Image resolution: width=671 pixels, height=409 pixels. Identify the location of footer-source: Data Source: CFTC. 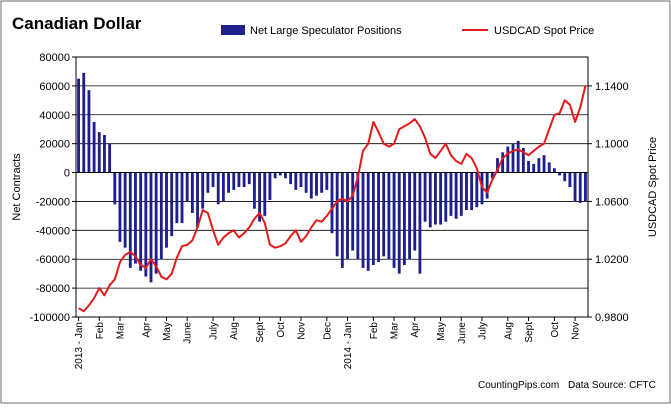
(612, 385).